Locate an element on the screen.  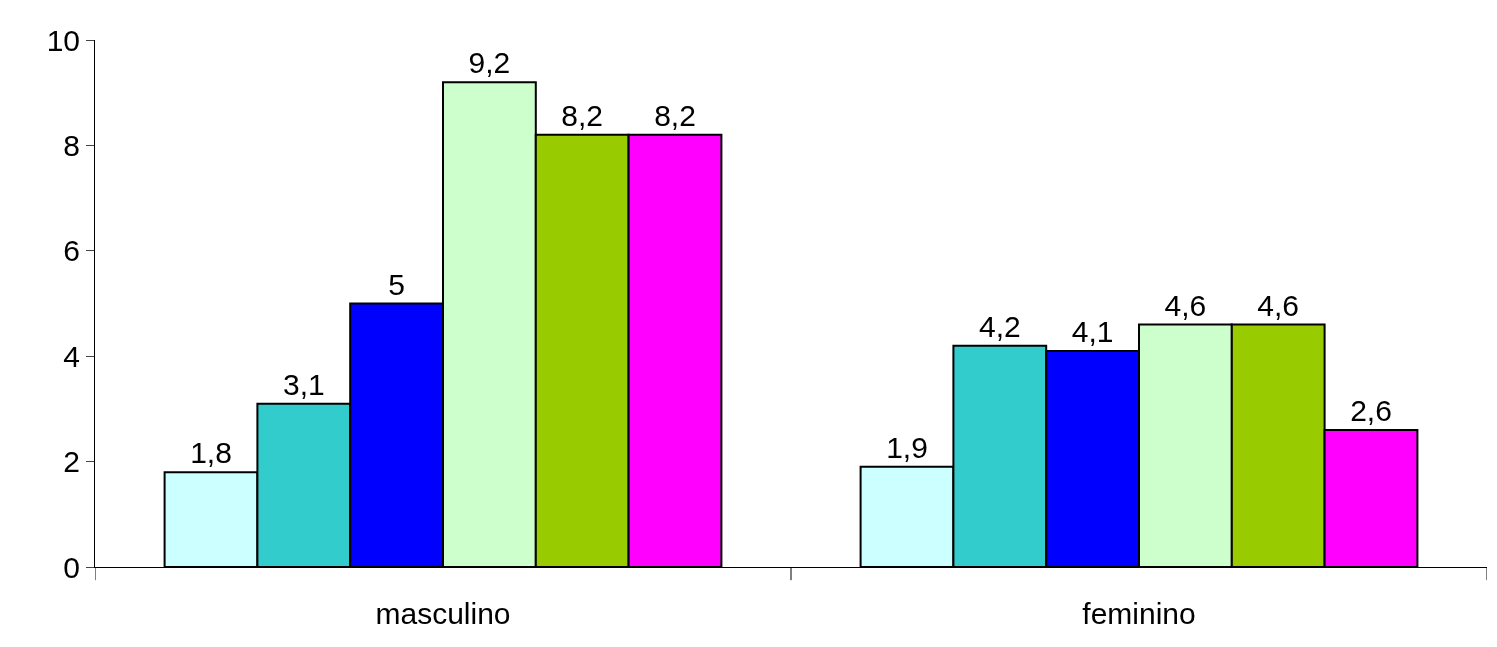
data-label: 1,9 is located at coordinates (907, 447).